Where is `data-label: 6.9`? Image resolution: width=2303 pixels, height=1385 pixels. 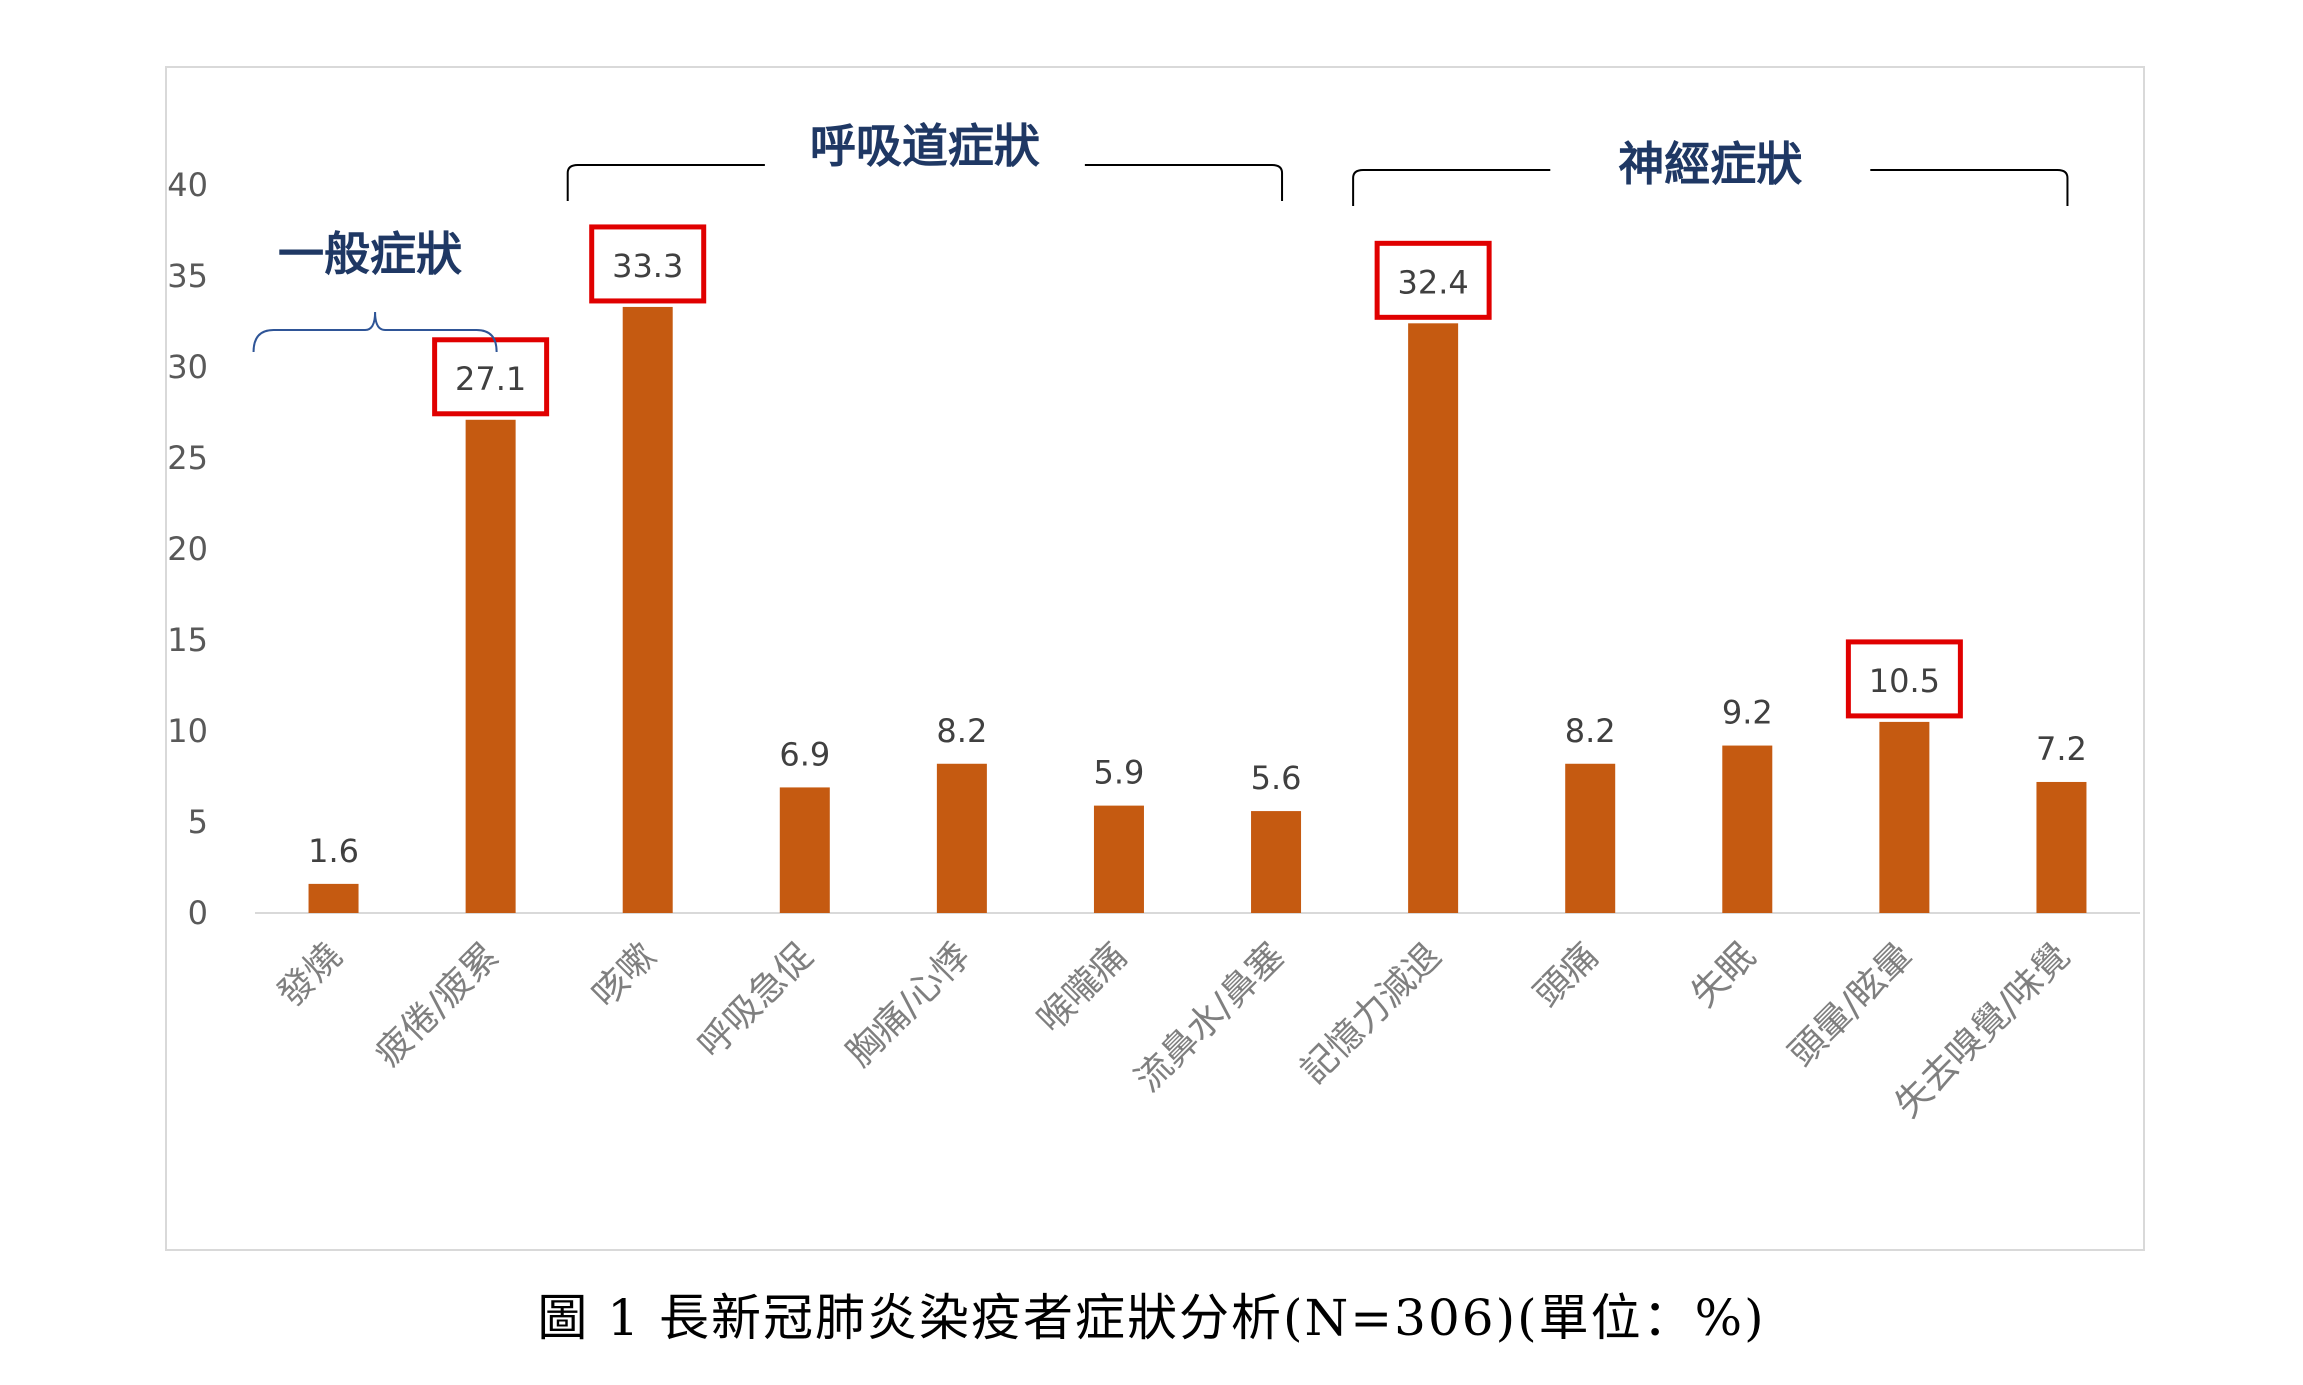 data-label: 6.9 is located at coordinates (804, 754).